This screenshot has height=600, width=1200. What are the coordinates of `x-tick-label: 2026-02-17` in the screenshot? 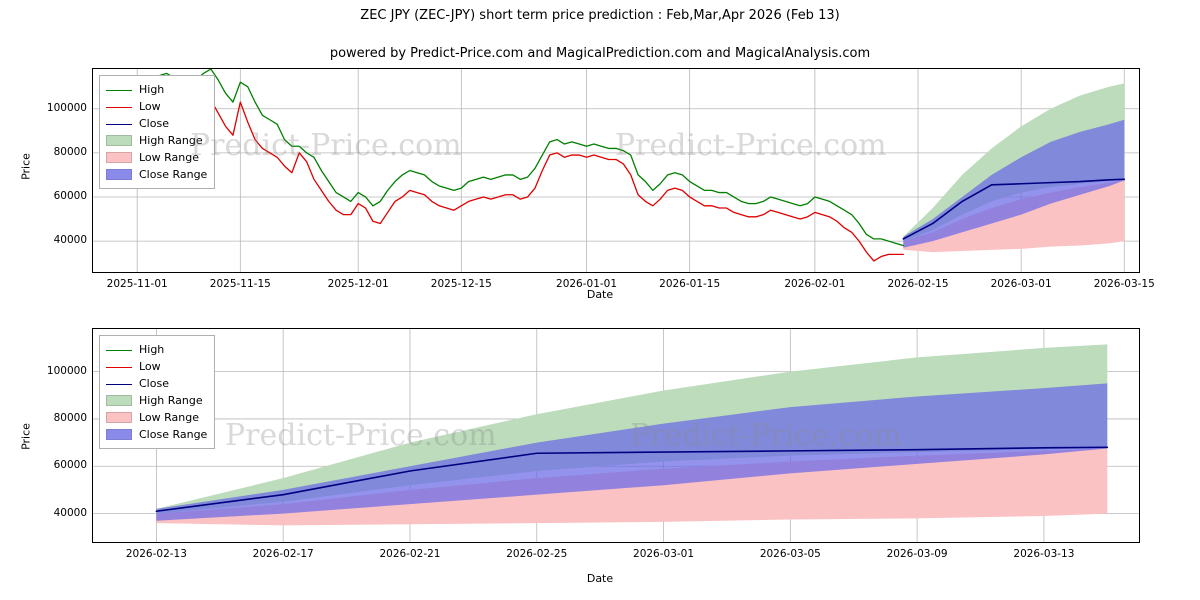 It's located at (283, 554).